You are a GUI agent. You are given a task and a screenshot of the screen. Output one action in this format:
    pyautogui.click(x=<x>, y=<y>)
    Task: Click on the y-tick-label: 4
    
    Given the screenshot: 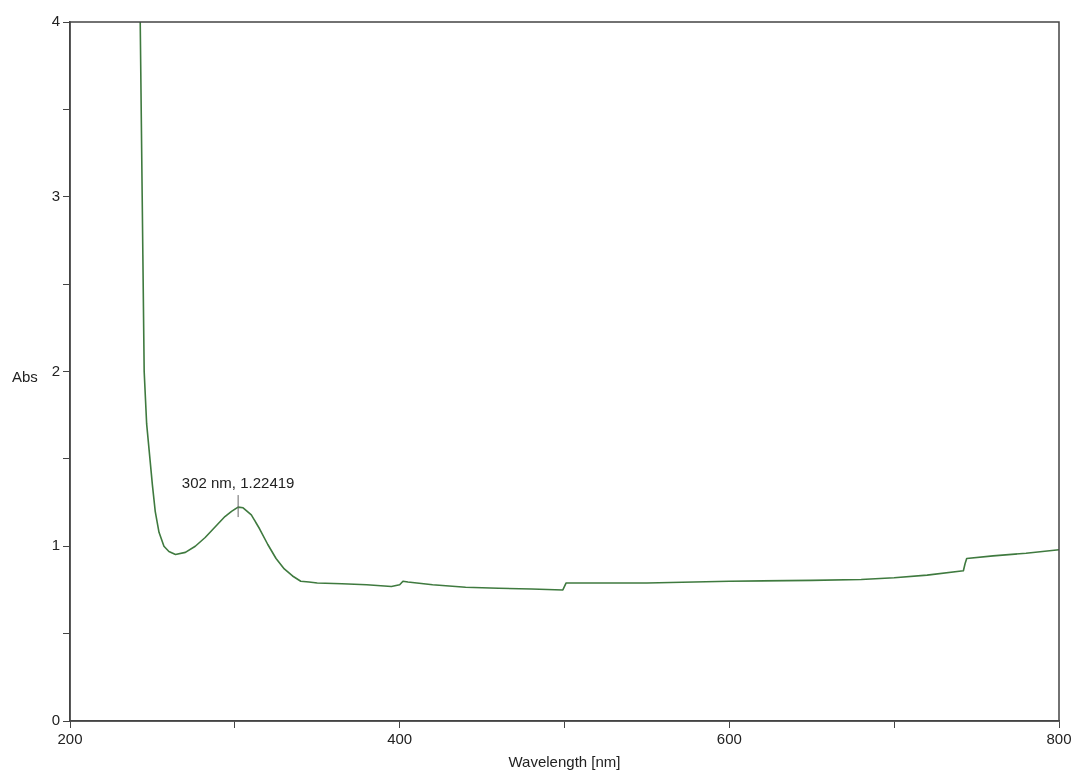 What is the action you would take?
    pyautogui.click(x=55, y=21)
    